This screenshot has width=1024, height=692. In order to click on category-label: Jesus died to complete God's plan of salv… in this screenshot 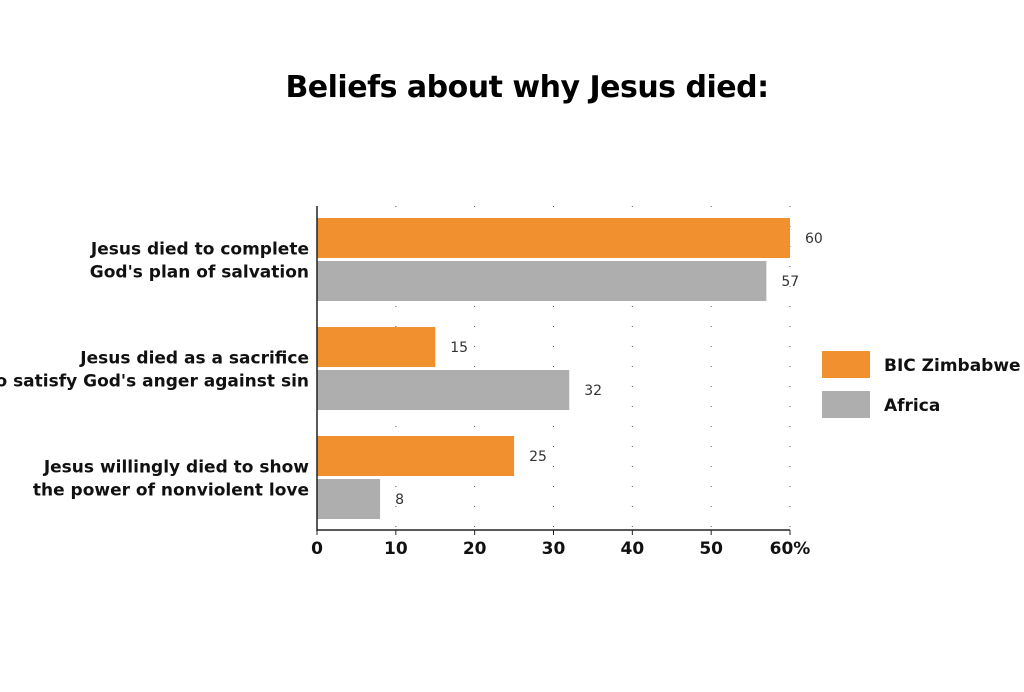, I will do `click(199, 261)`.